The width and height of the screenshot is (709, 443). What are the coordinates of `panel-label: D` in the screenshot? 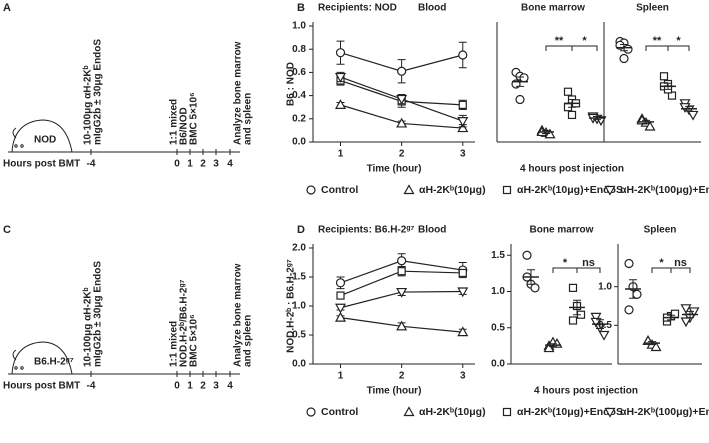 It's located at (301, 230).